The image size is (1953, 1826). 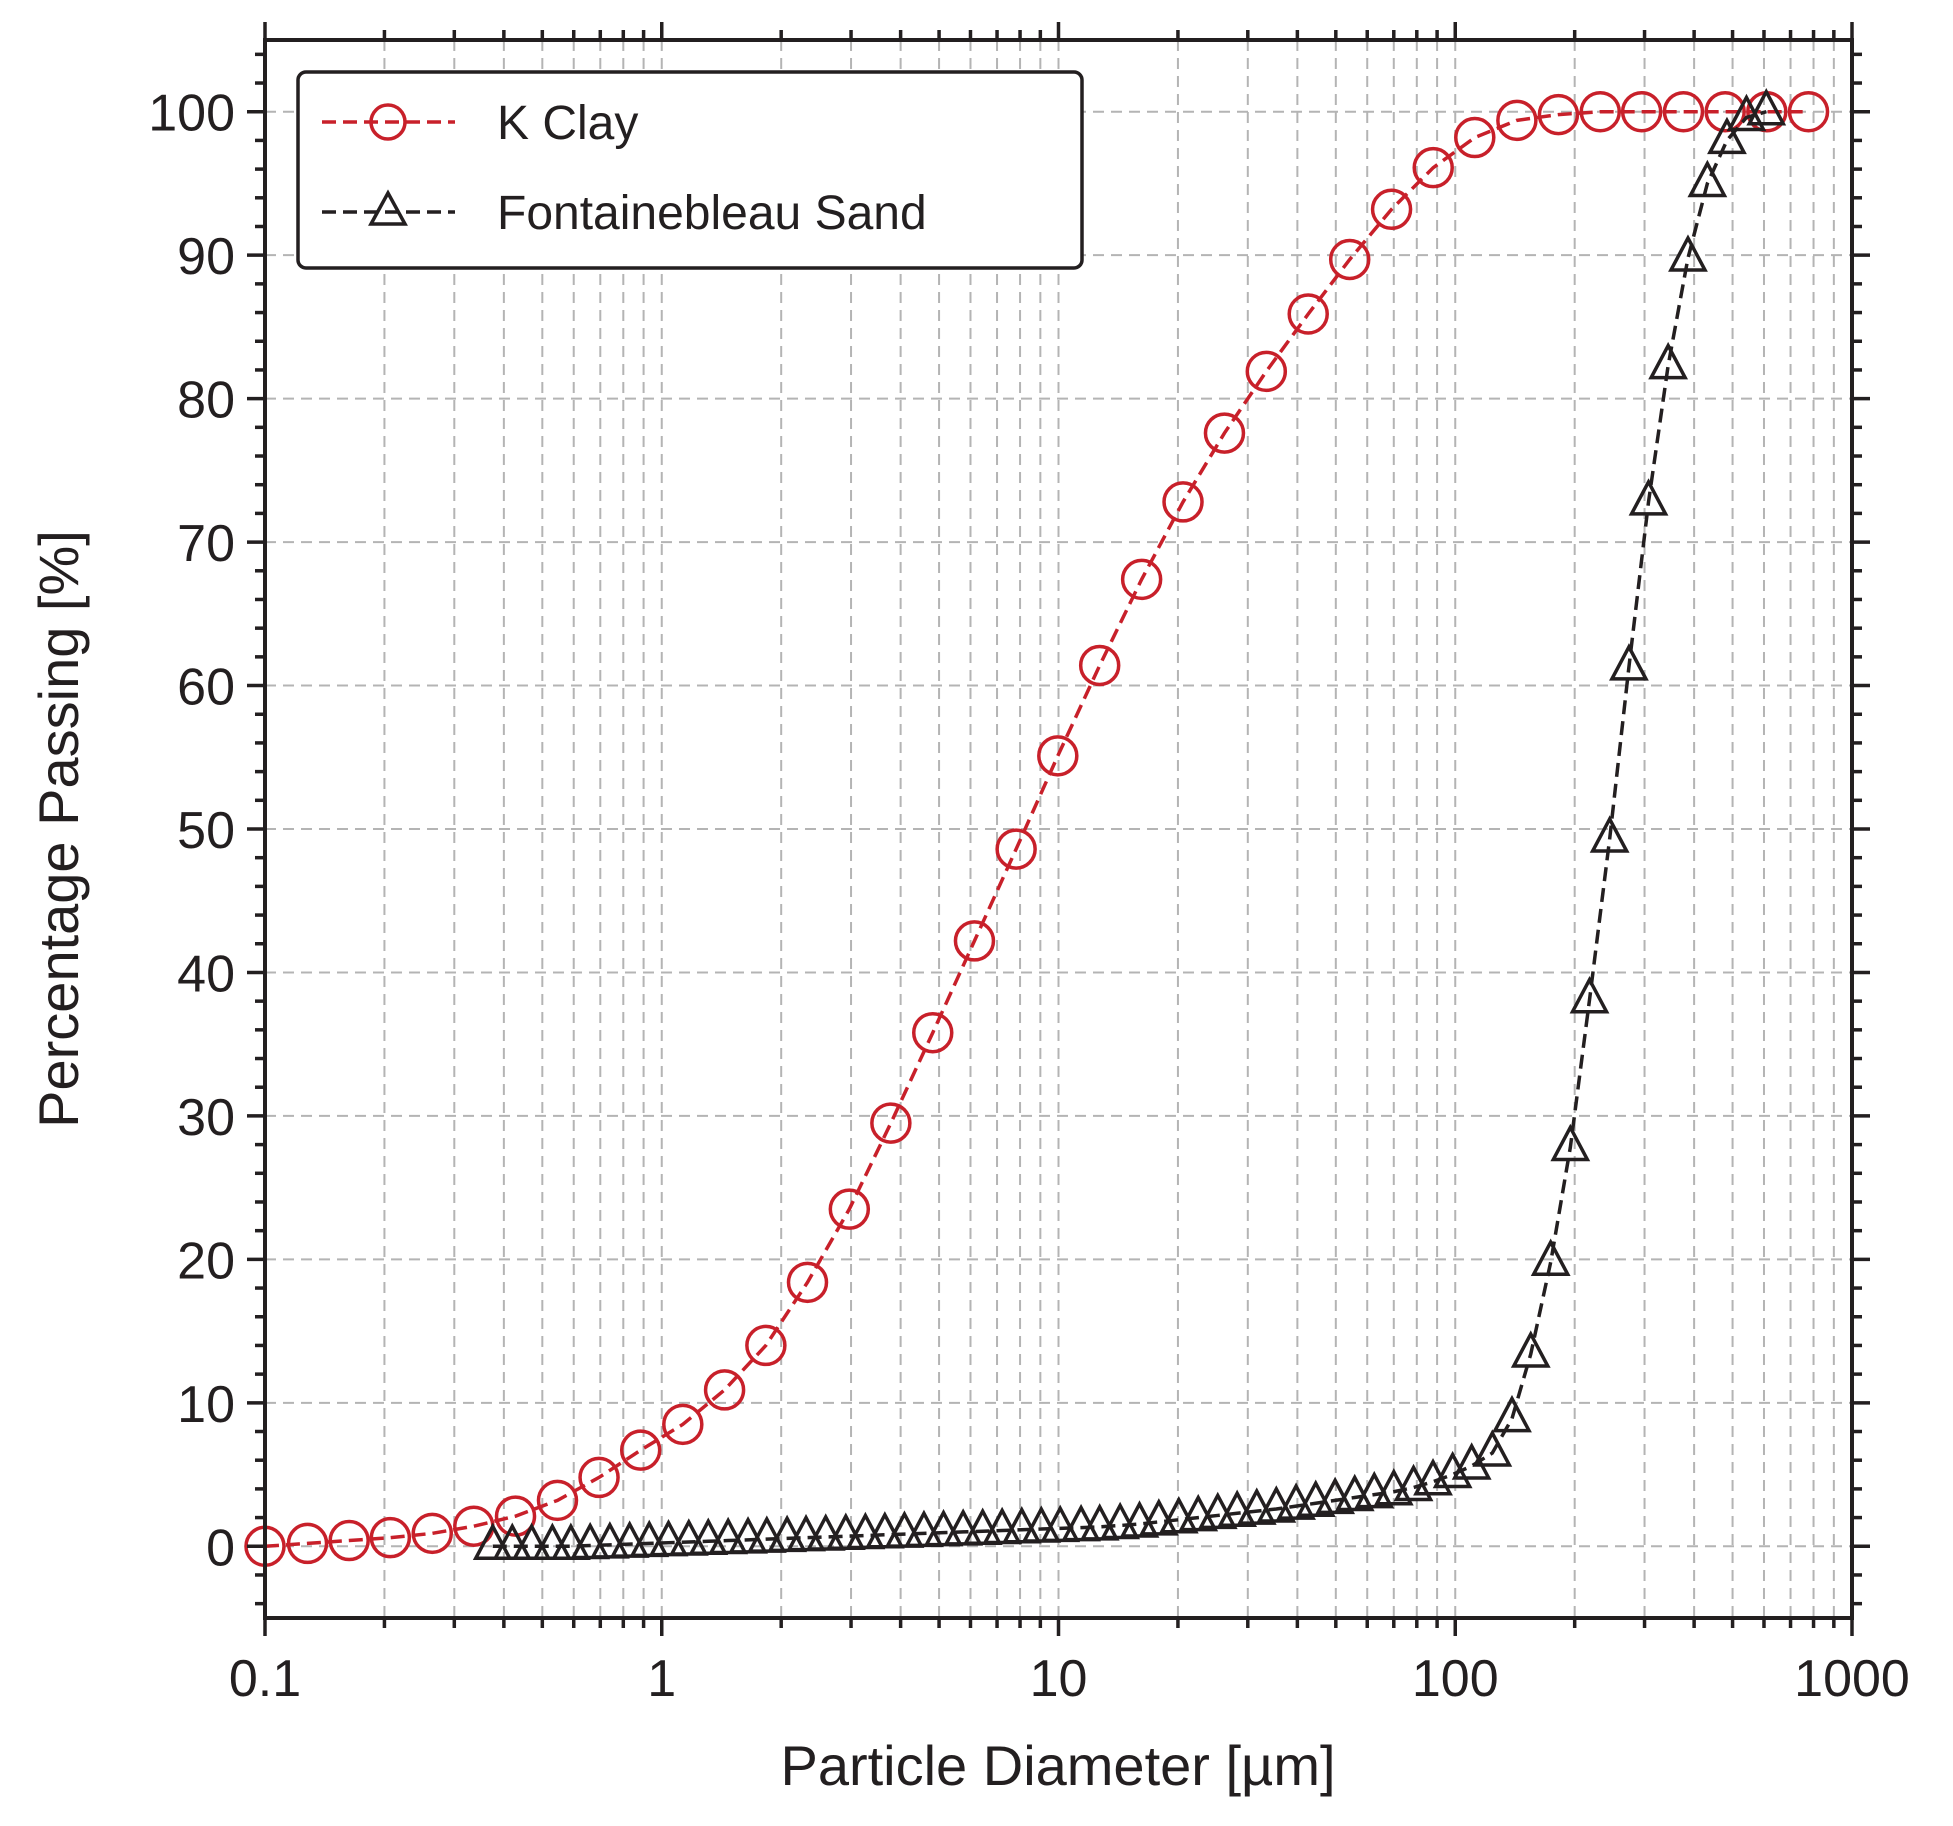 I want to click on x-tick-label: 10, so click(x=1059, y=1679).